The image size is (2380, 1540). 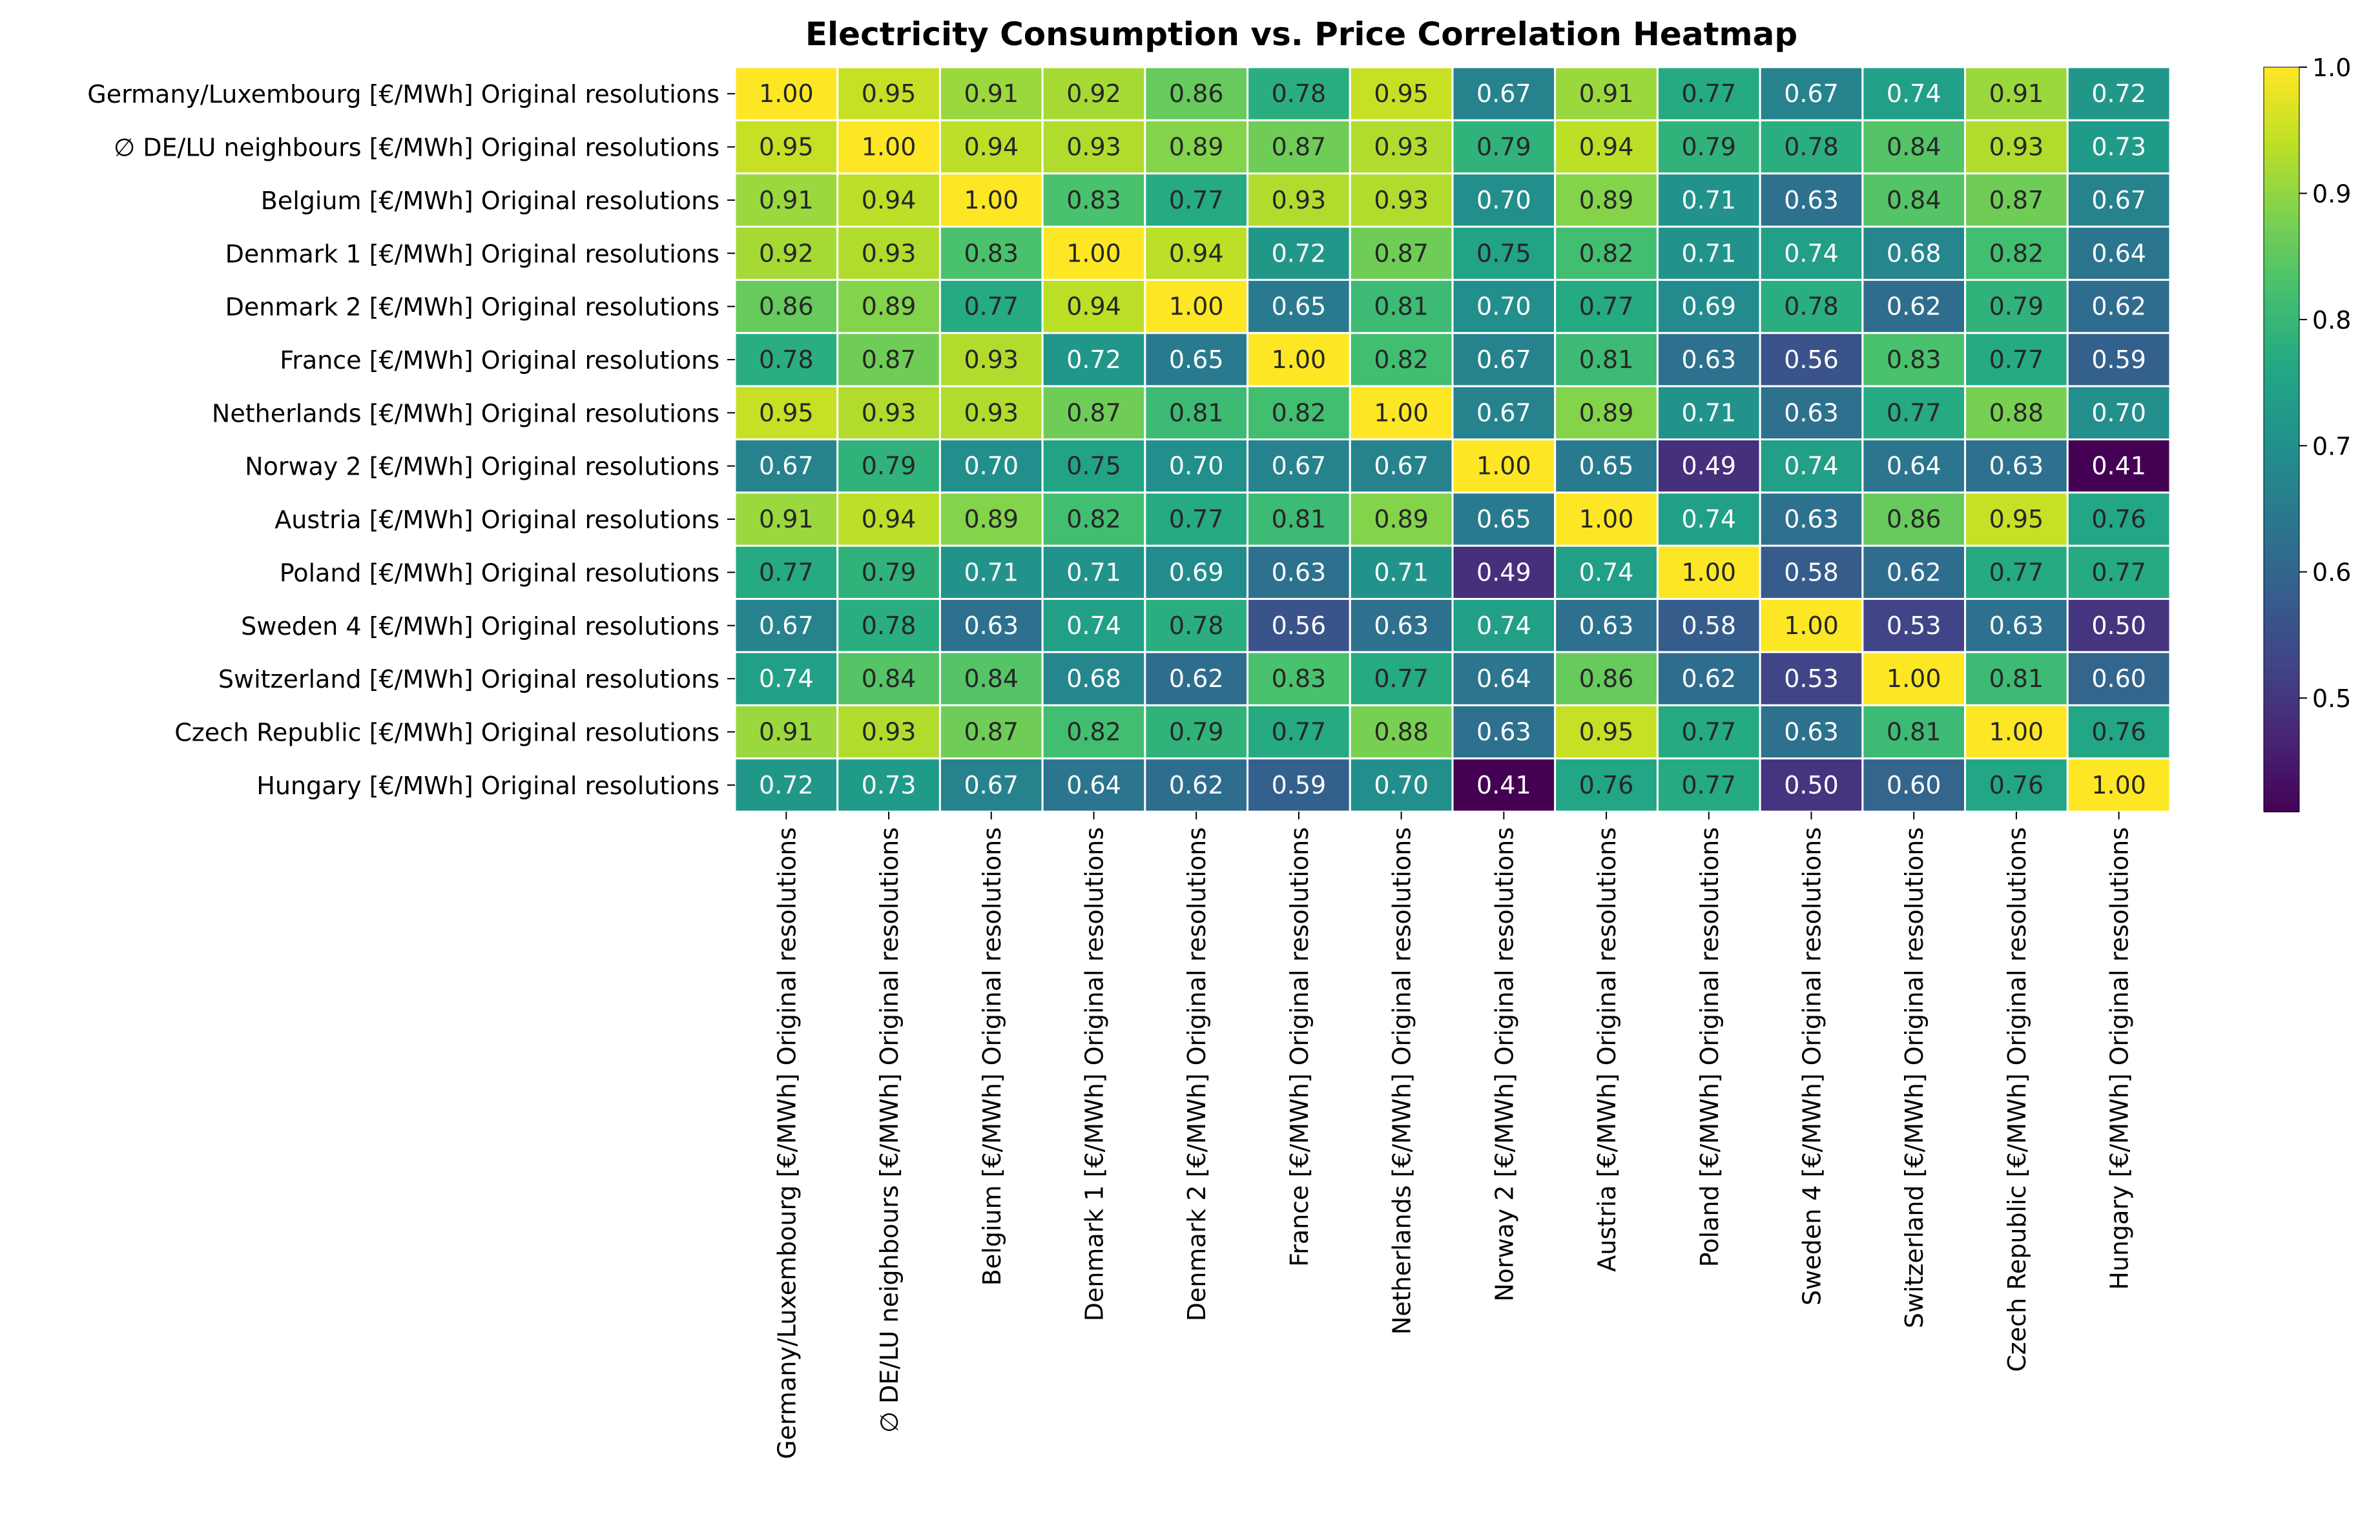 I want to click on cell-value-label: 0.74, so click(x=1811, y=253).